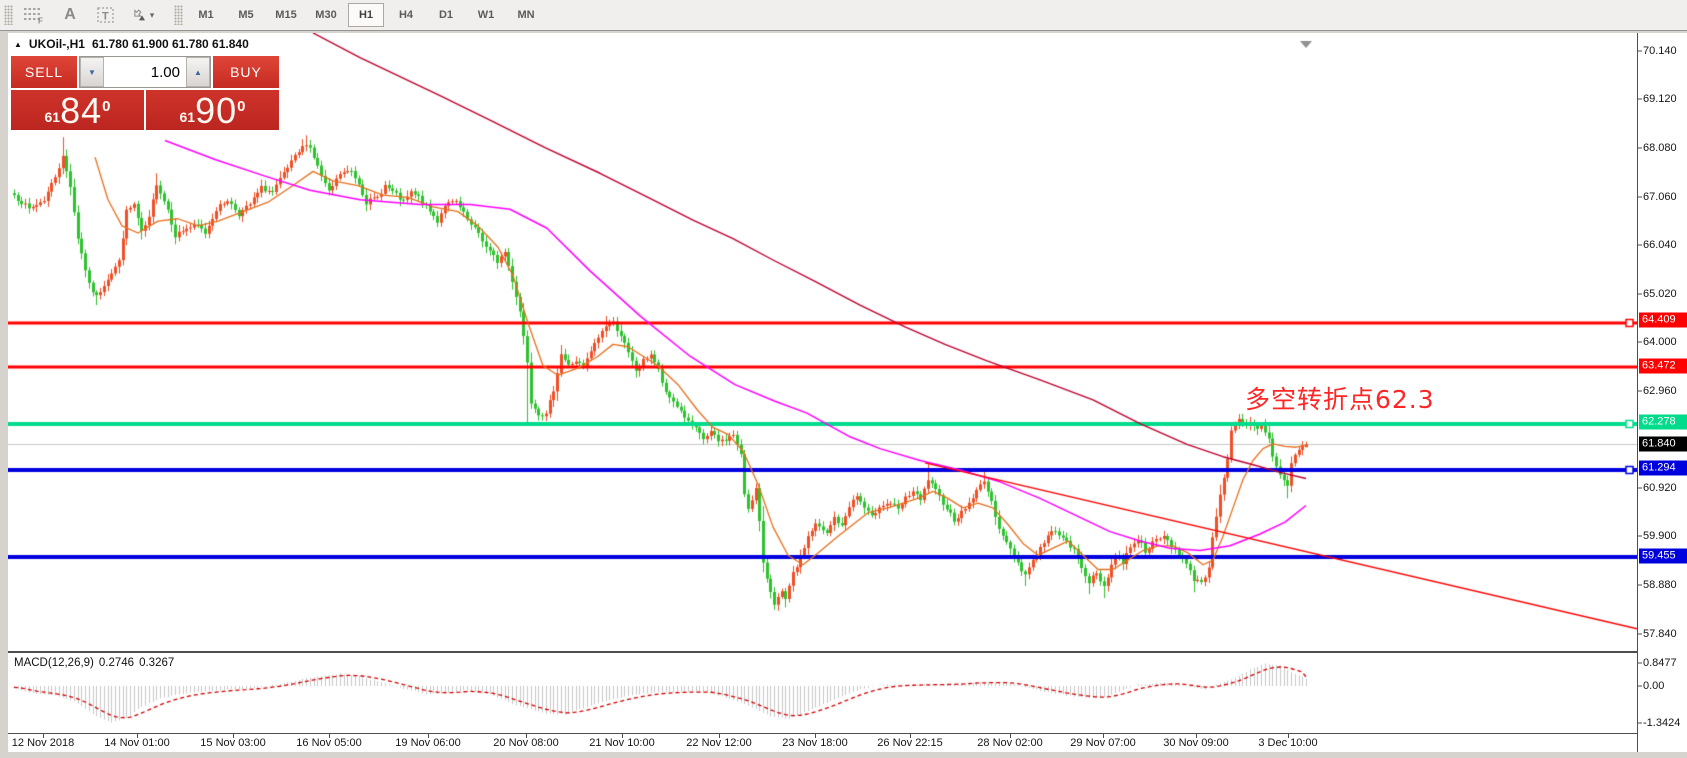 The width and height of the screenshot is (1687, 758). I want to click on sell-price-prefix: 61, so click(52, 117).